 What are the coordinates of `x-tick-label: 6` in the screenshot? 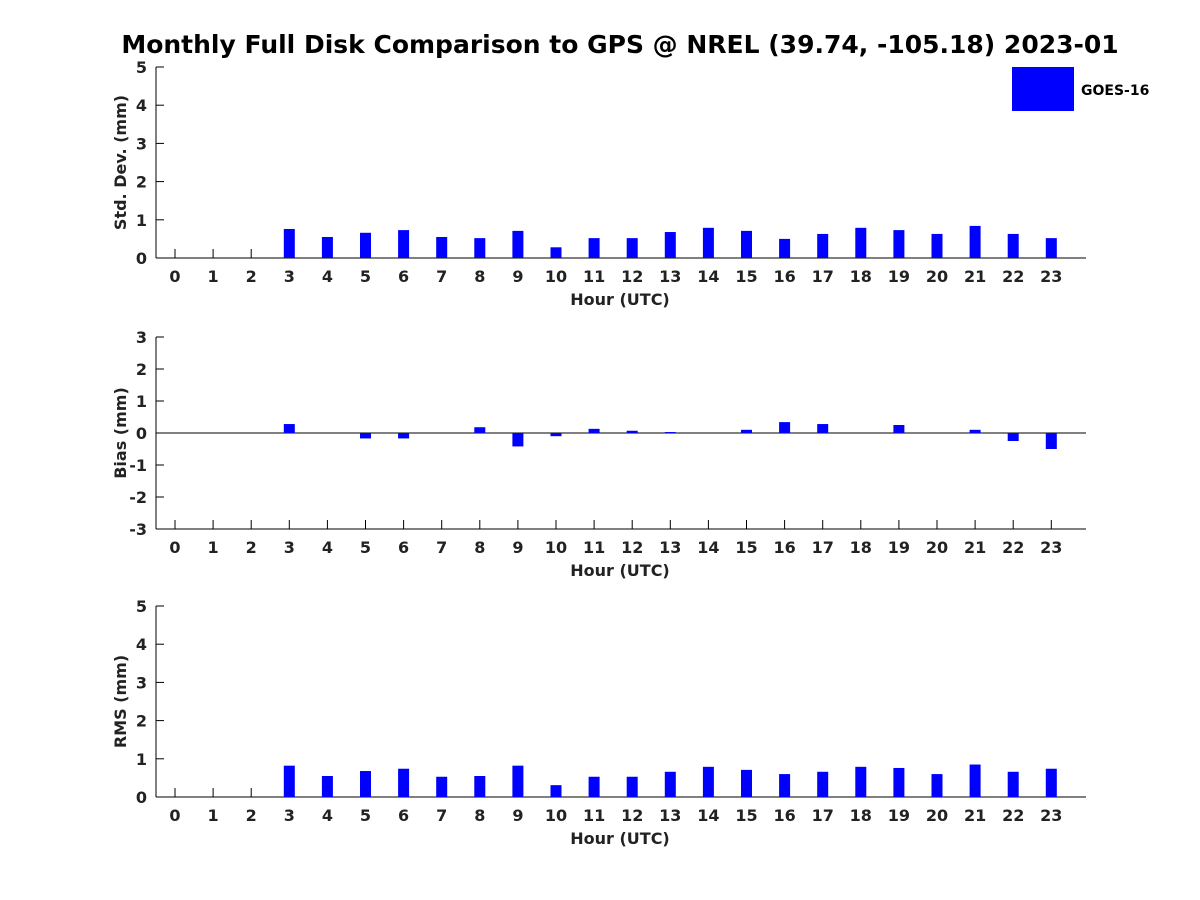 It's located at (403, 815).